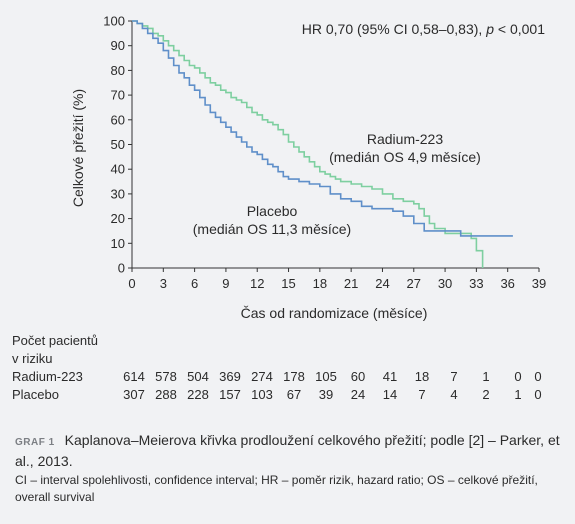 Image resolution: width=575 pixels, height=524 pixels. What do you see at coordinates (35, 442) in the screenshot?
I see `figure-tag: GRAF 1` at bounding box center [35, 442].